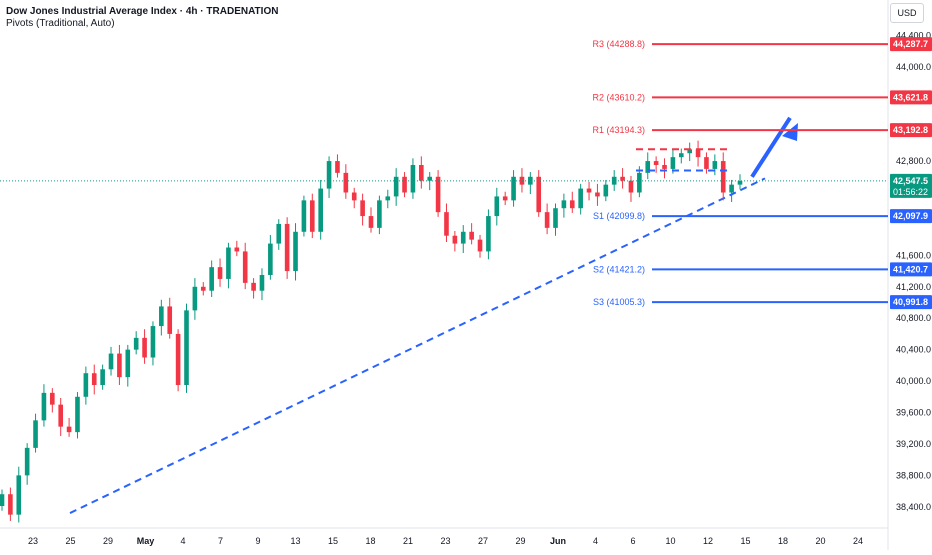 The width and height of the screenshot is (932, 555). Describe the element at coordinates (618, 44) in the screenshot. I see `pivot-label: R3 (44288.8)` at that location.